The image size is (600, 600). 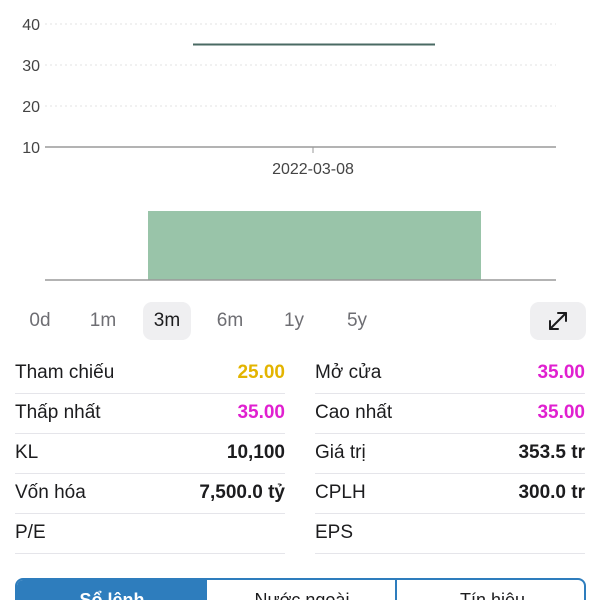 I want to click on expand-arrows-icon, so click(x=558, y=321).